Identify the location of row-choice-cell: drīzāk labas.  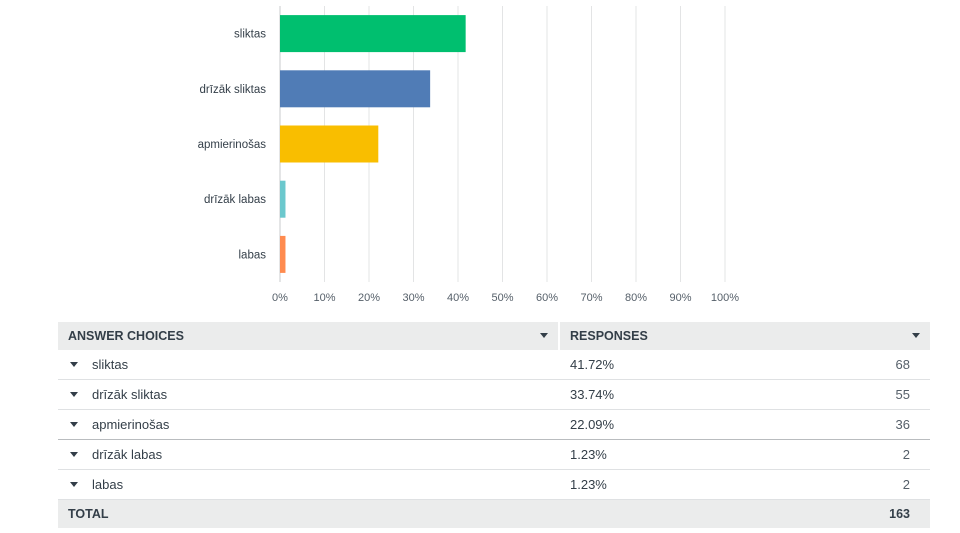
(309, 454).